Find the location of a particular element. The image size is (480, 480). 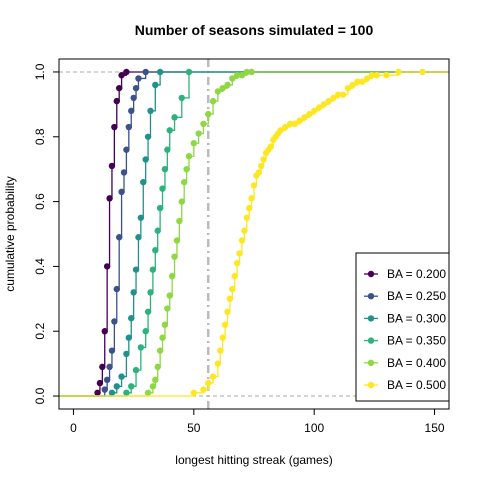

y-tick-label: 0.2 is located at coordinates (40, 331).